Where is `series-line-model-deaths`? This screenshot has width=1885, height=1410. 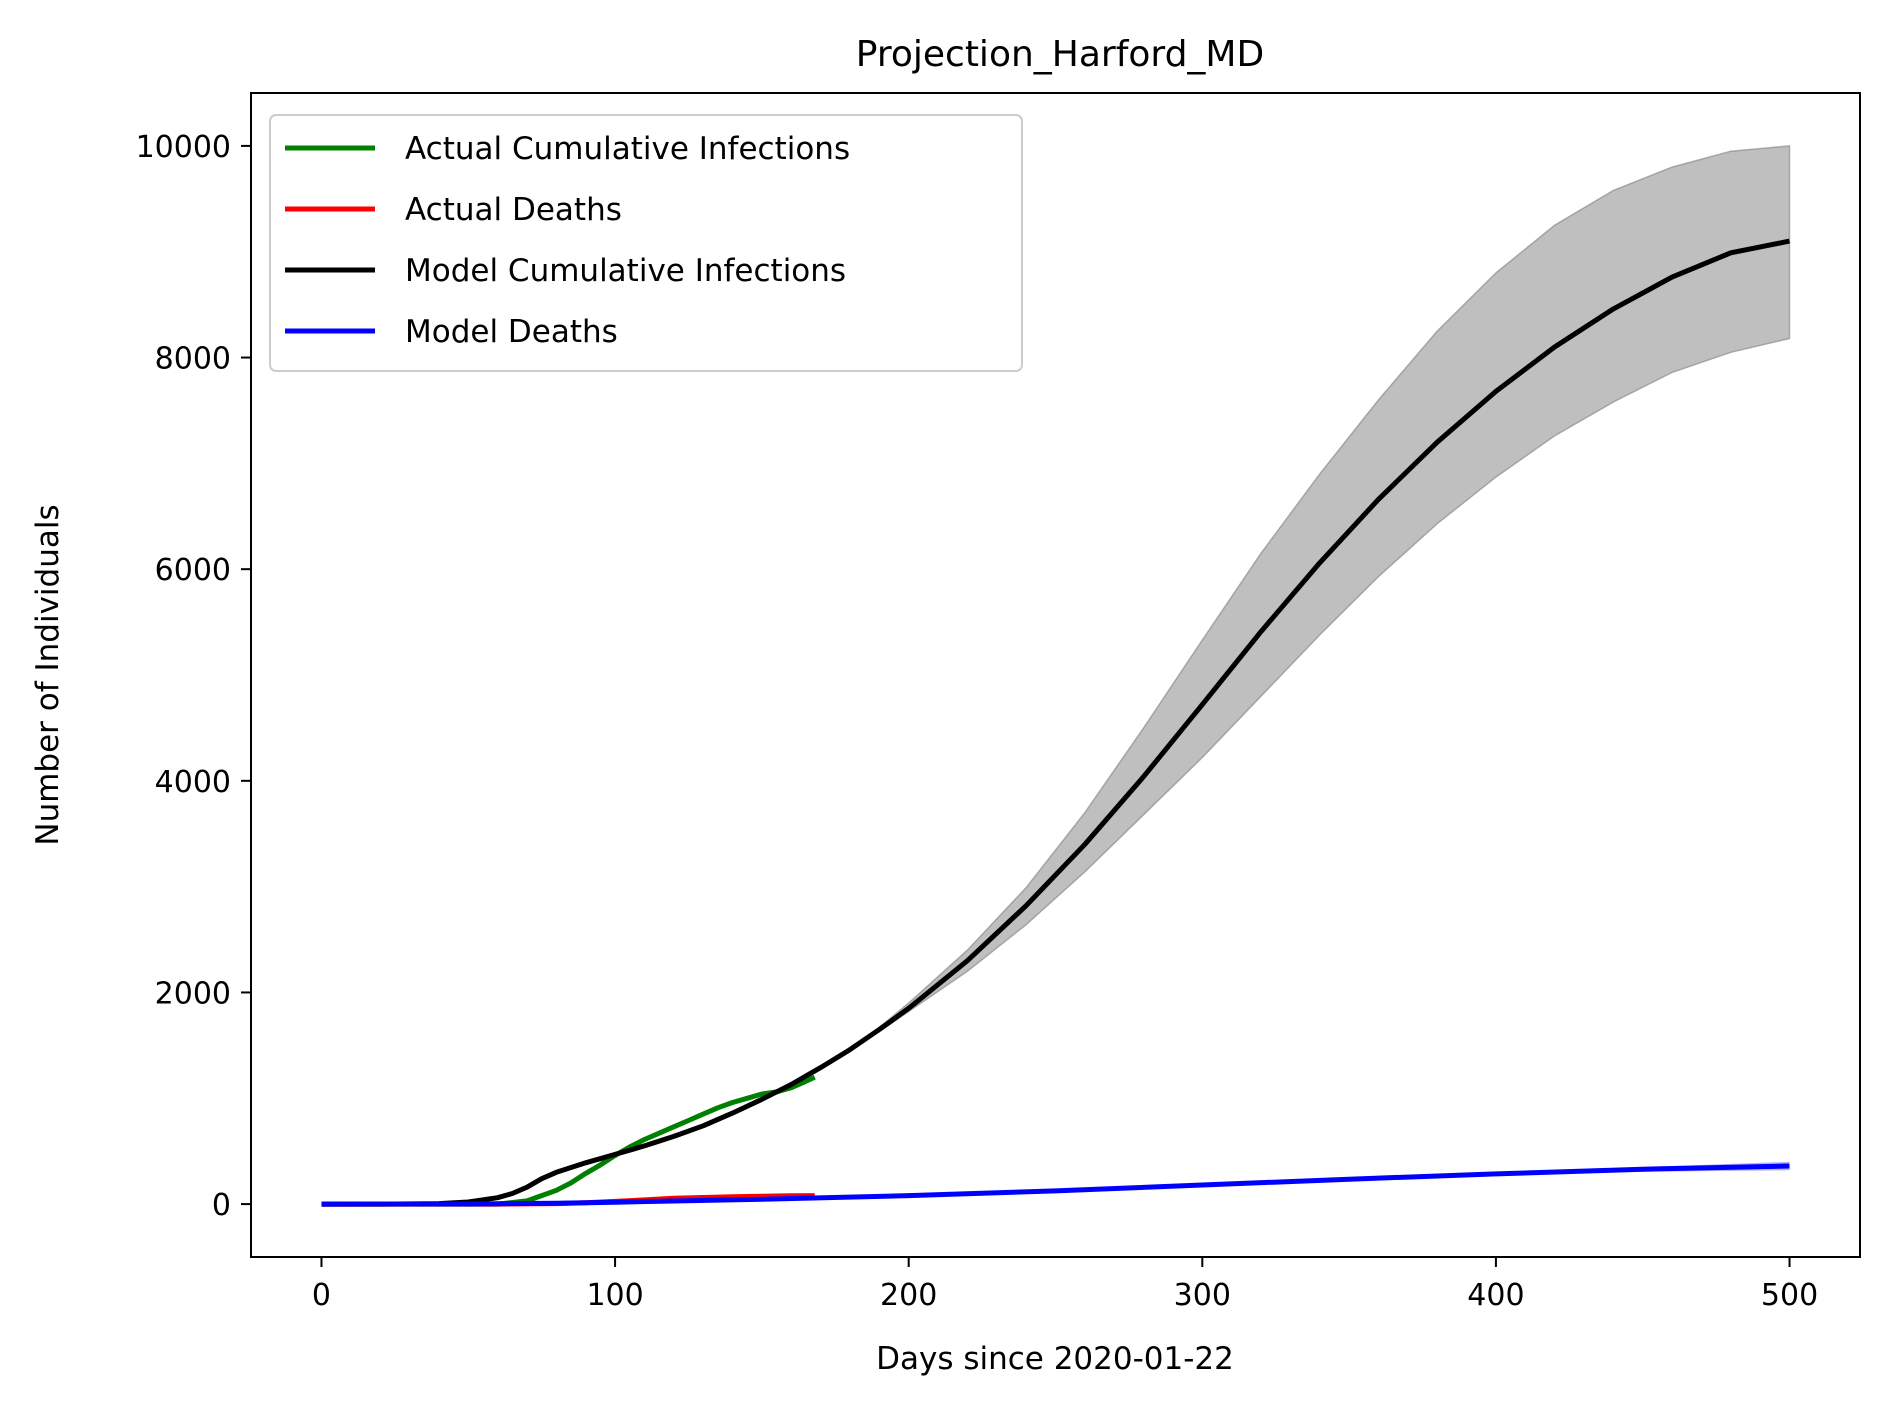 series-line-model-deaths is located at coordinates (1055, 1185).